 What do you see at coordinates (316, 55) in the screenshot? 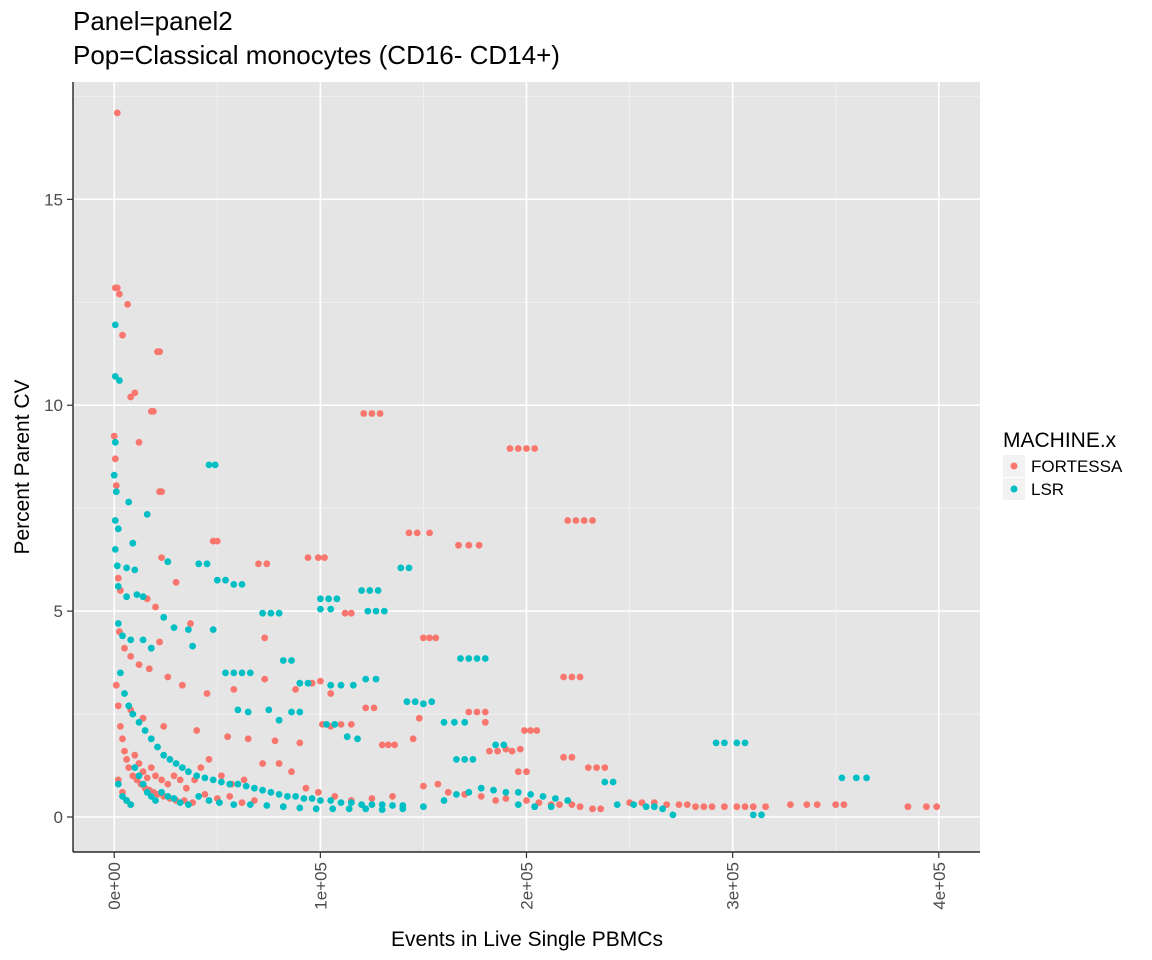
I see `chart-title-line-2: Pop=Classical monocytes (CD16- CD14+)` at bounding box center [316, 55].